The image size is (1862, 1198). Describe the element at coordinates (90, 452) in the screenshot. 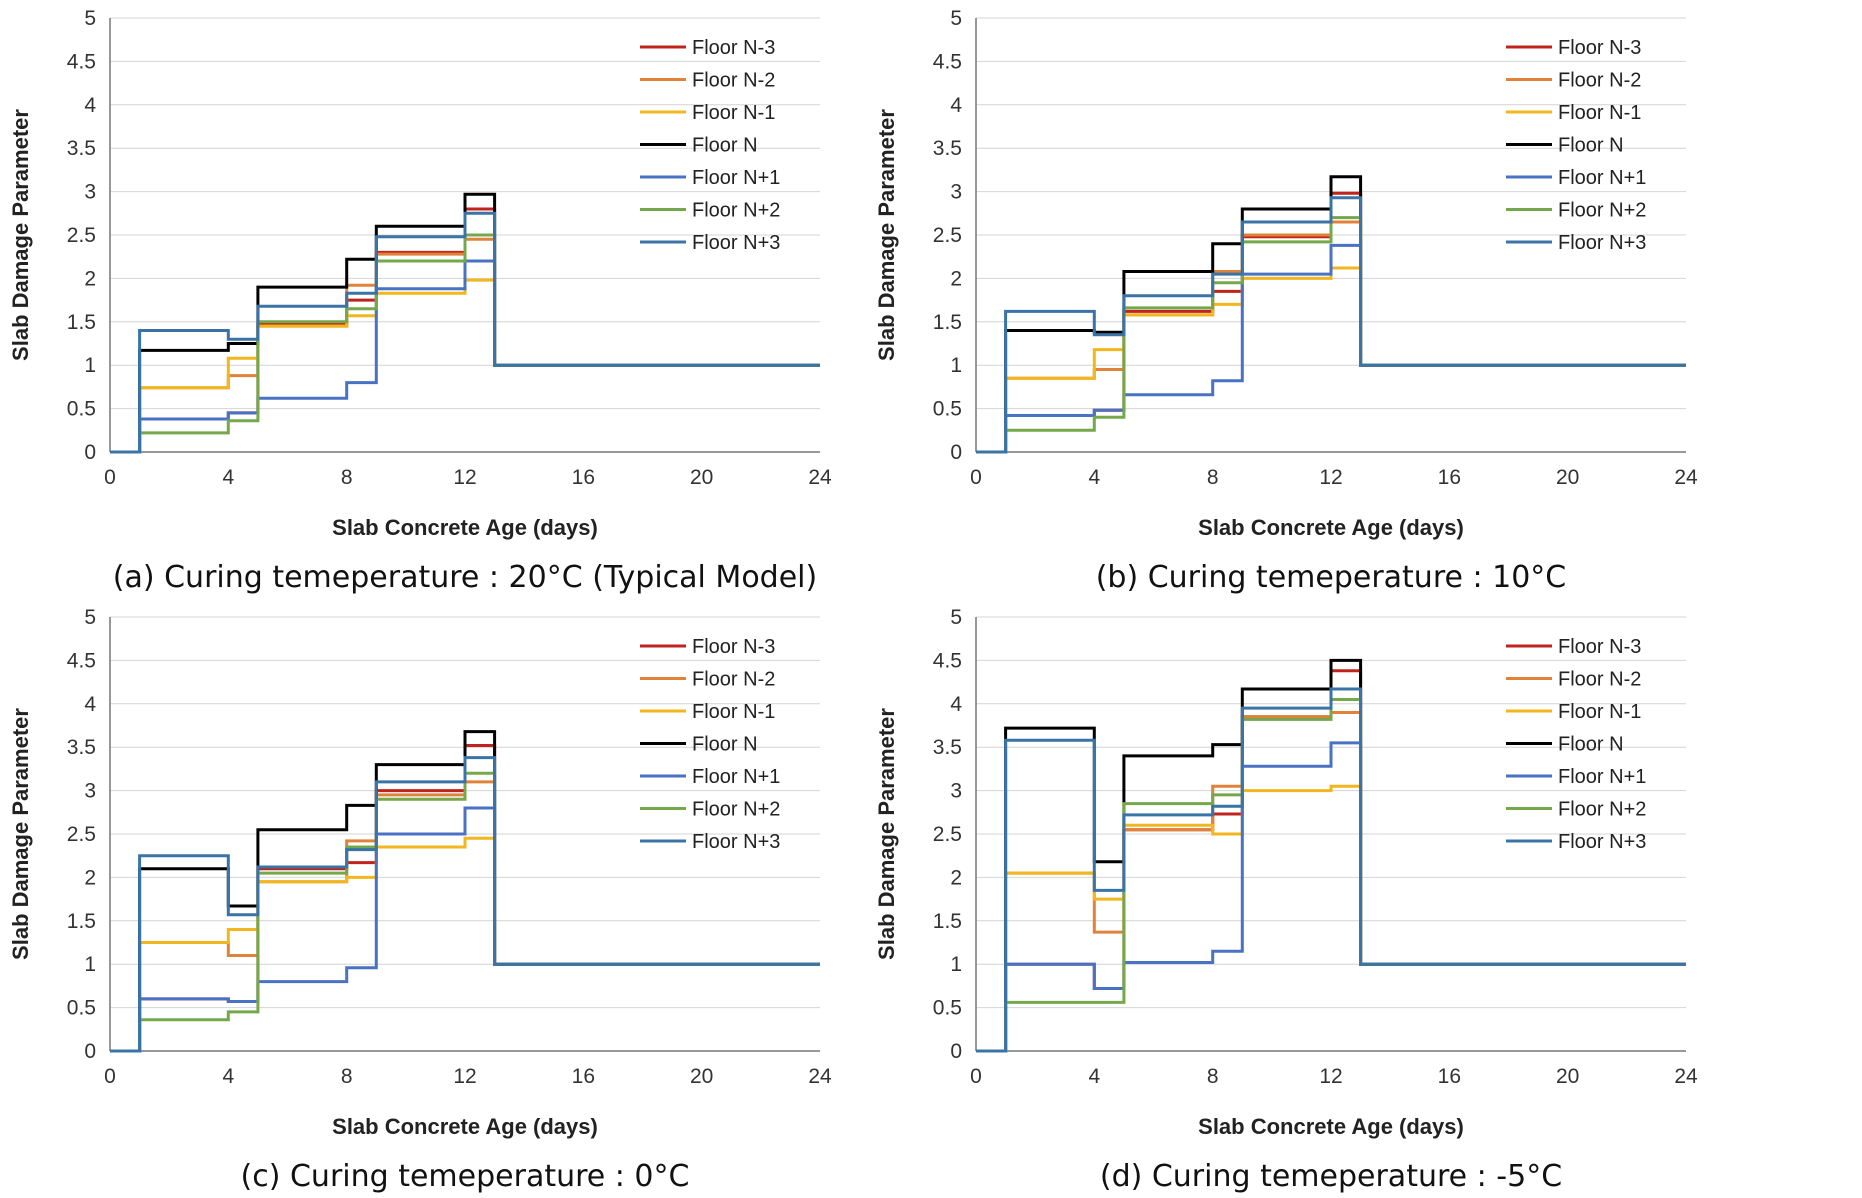

I see `y-tick-label-a: 0` at that location.